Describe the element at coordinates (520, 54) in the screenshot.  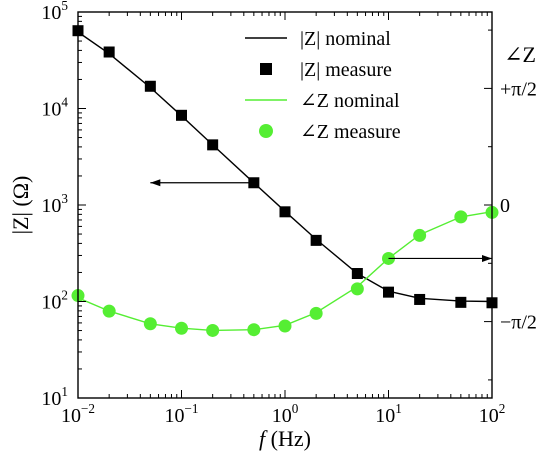
I see `y2-axis-label: ∠Z` at that location.